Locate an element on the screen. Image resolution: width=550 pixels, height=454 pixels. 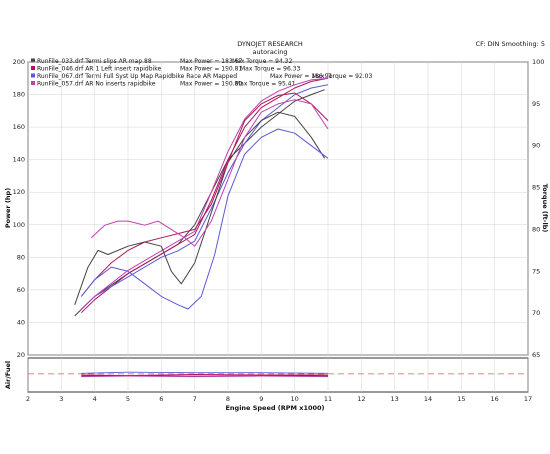
y-left-tick-label: 180 is located at coordinates (19, 95).